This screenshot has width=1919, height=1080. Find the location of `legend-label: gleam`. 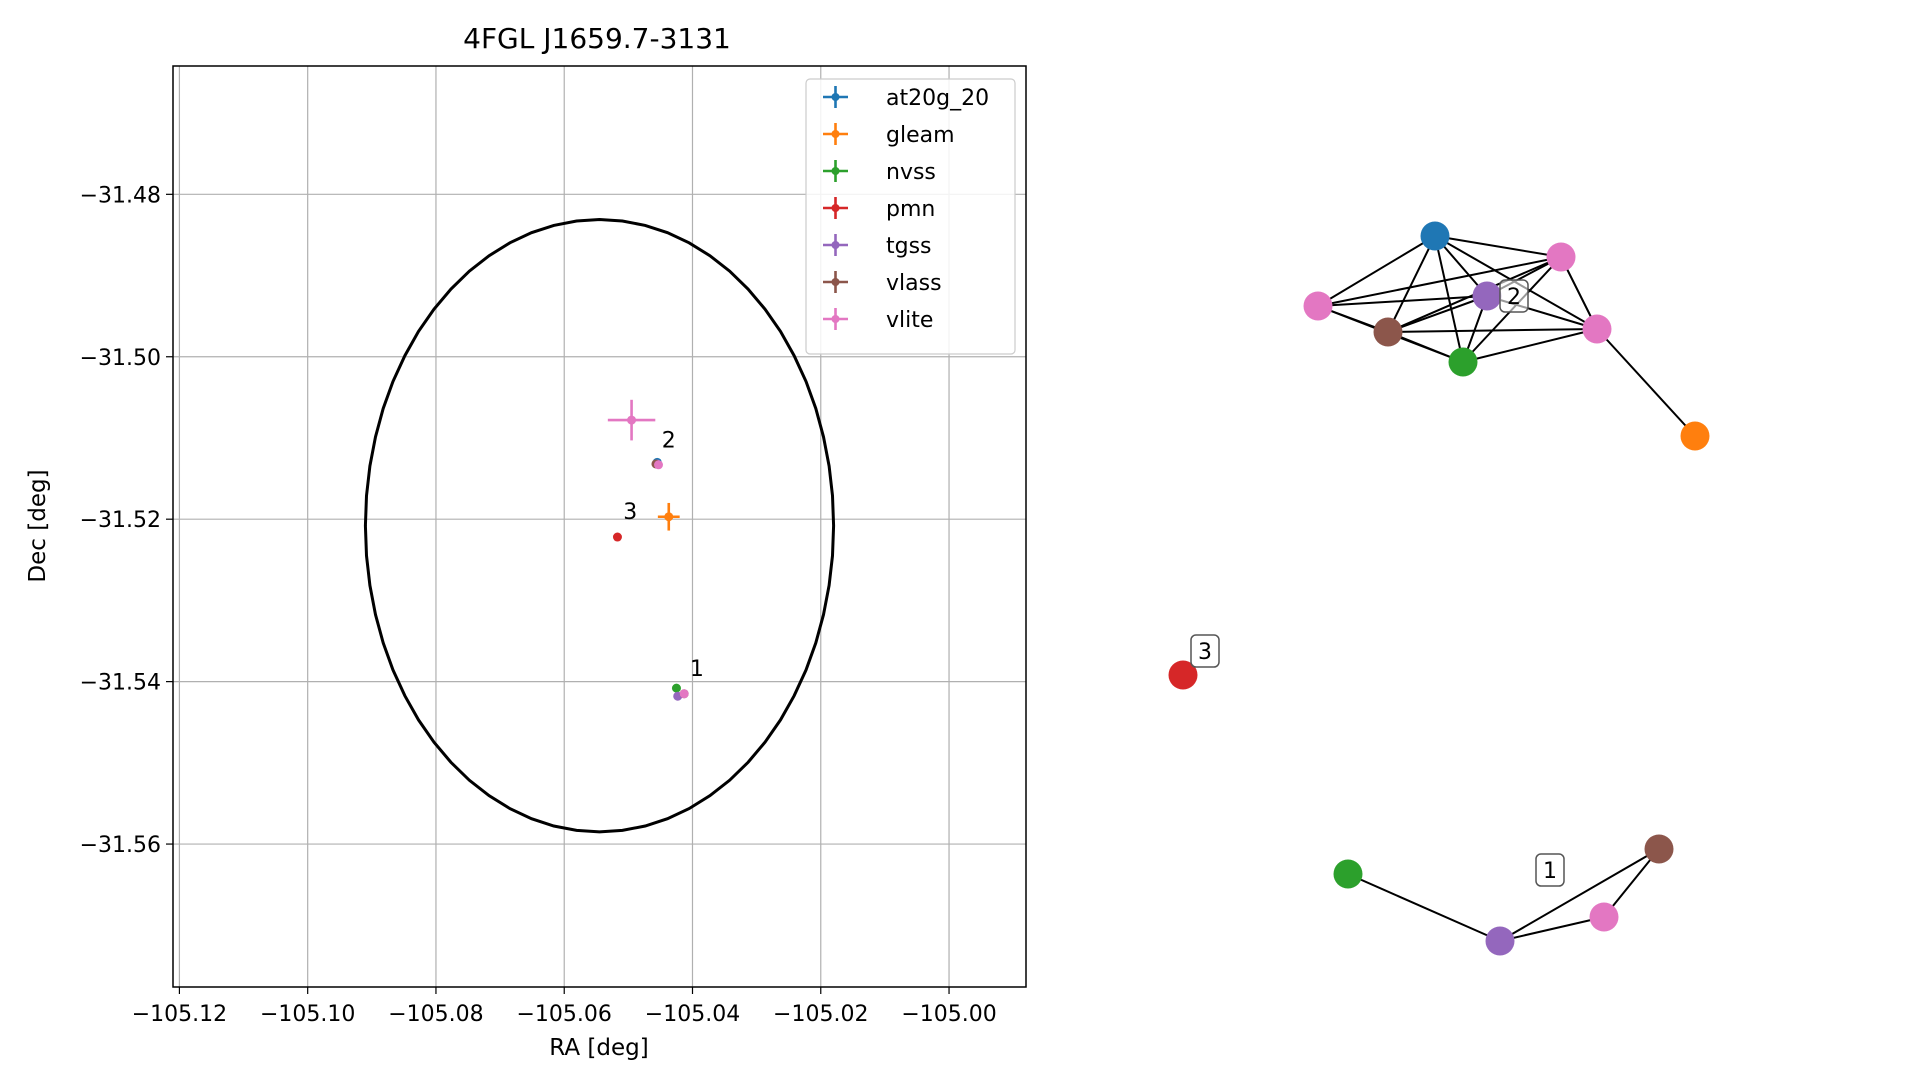

legend-label: gleam is located at coordinates (920, 135).